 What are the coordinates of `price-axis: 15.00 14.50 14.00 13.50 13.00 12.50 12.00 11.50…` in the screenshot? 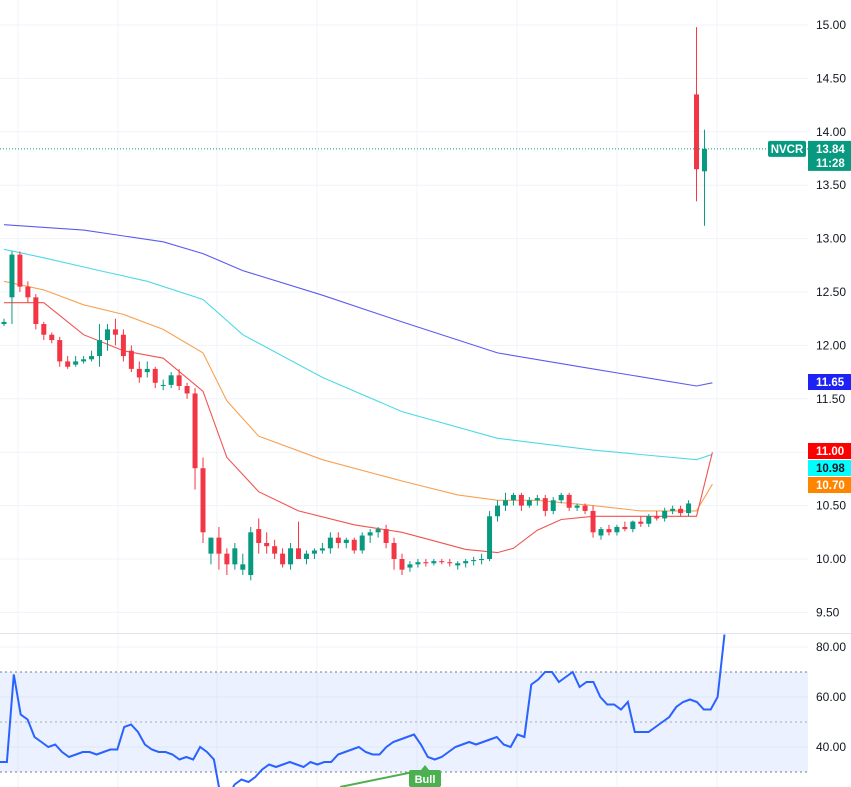 It's located at (831, 386).